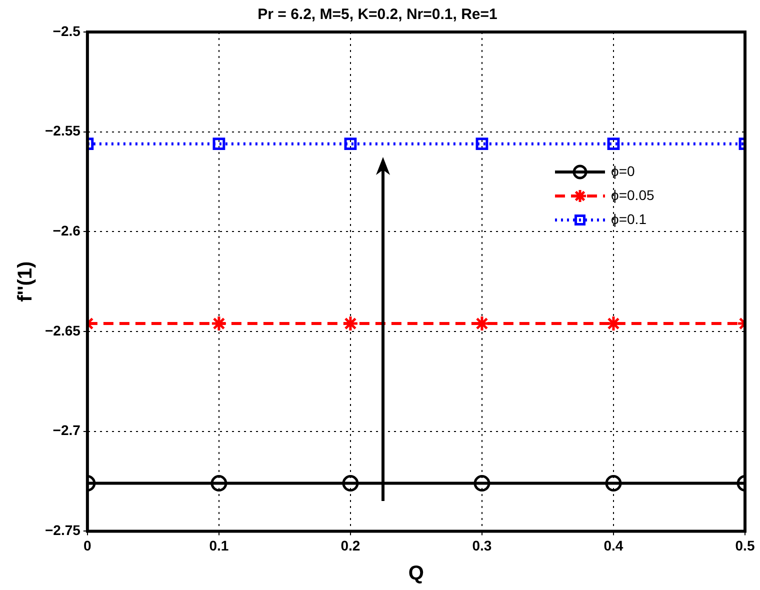  I want to click on x-tick-label: 0.2, so click(350, 545).